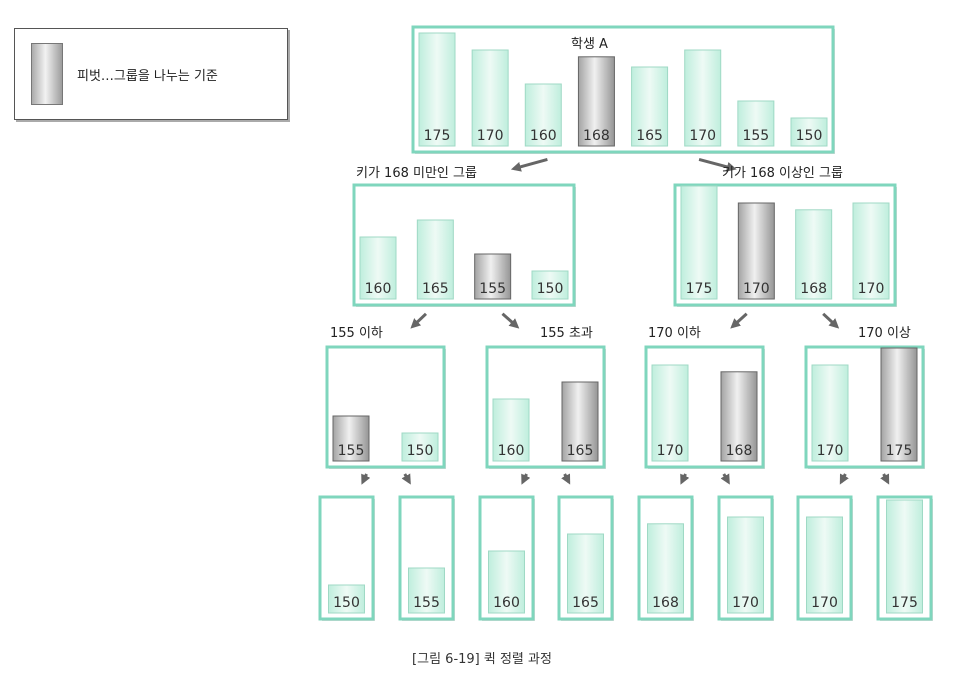 The height and width of the screenshot is (682, 964). What do you see at coordinates (864, 407) in the screenshot?
I see `group-box: 170 175` at bounding box center [864, 407].